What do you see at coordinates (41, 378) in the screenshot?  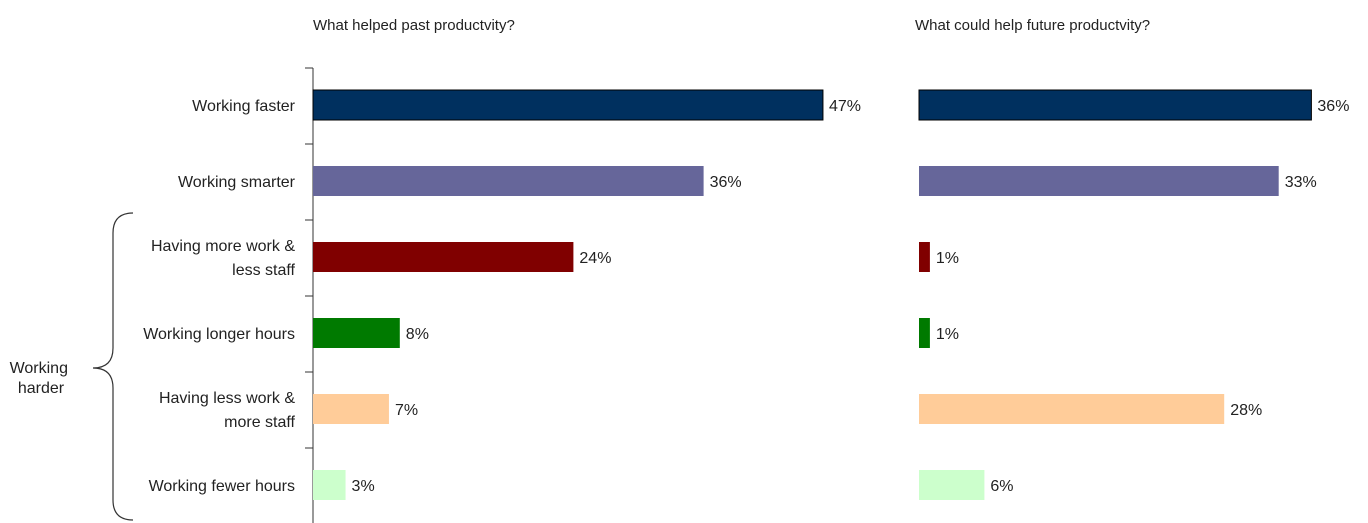 I see `working-harder-label: Working harder` at bounding box center [41, 378].